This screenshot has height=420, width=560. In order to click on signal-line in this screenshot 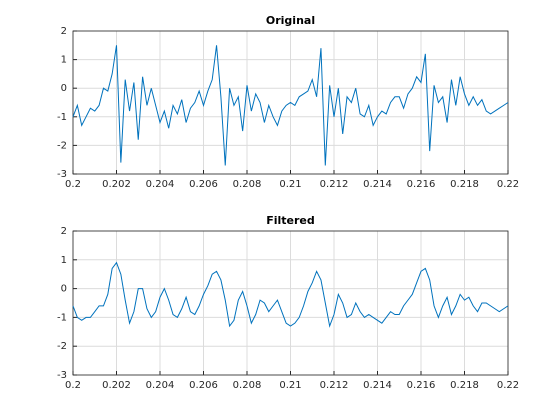, I will do `click(290, 294)`.